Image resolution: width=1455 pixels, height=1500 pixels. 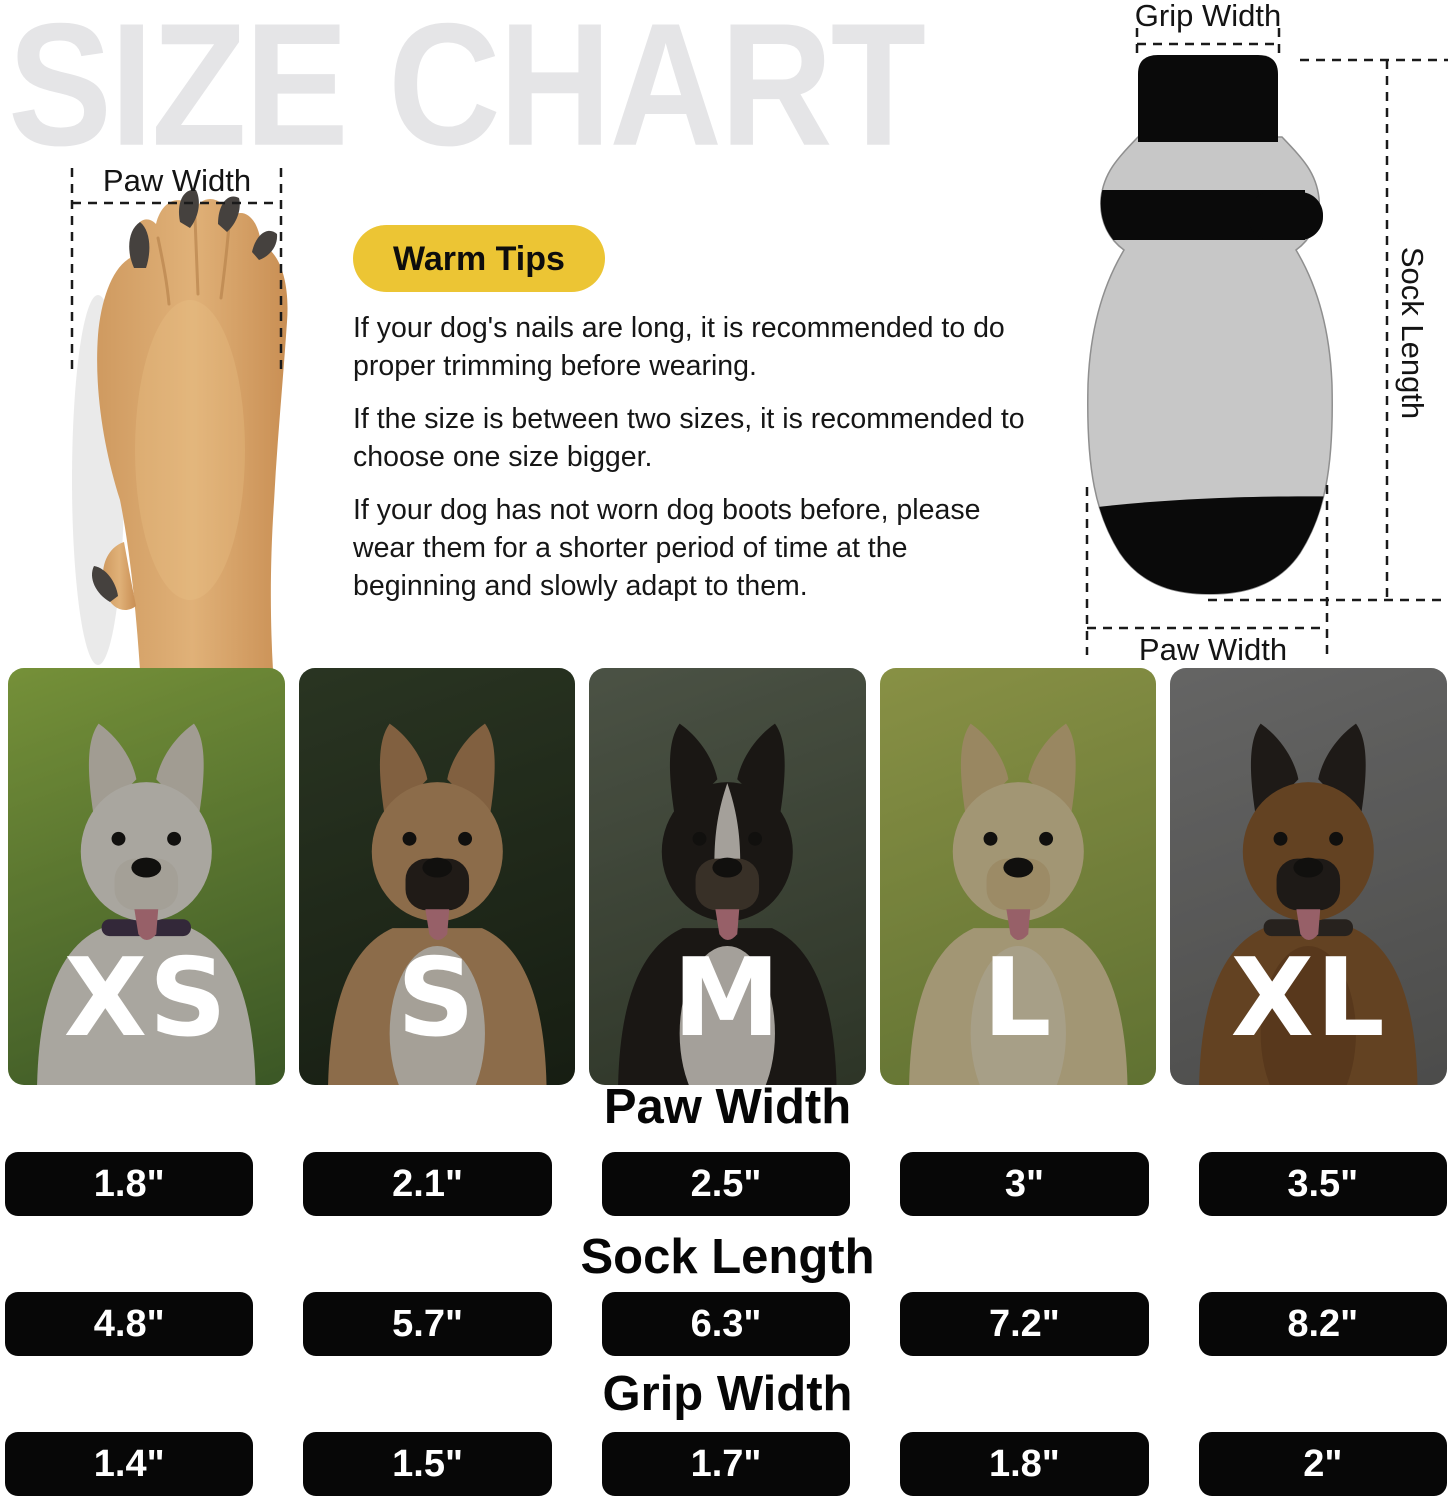 What do you see at coordinates (1024, 1184) in the screenshot?
I see `paw-width-value-l: 3"` at bounding box center [1024, 1184].